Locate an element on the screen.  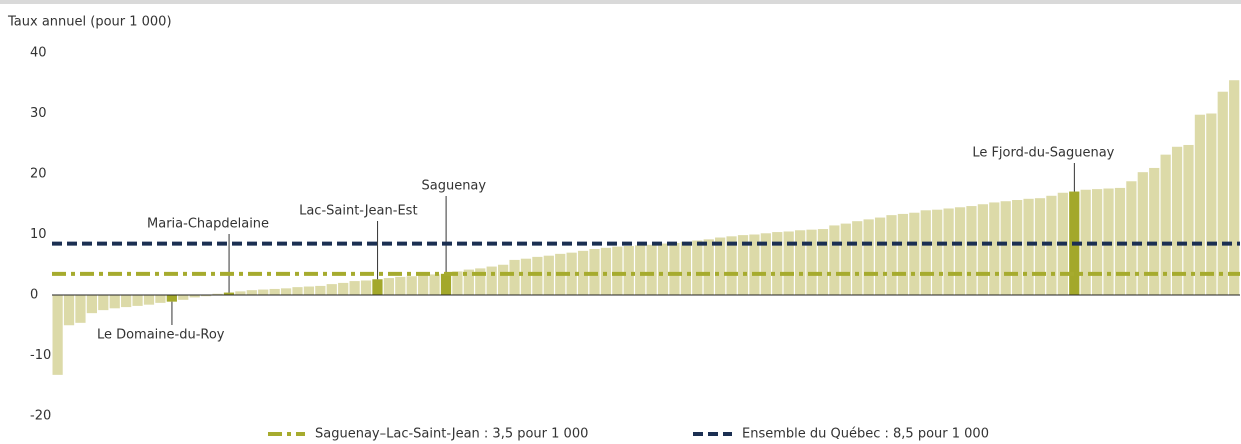
y-tick-label: 40 is located at coordinates (38, 53).